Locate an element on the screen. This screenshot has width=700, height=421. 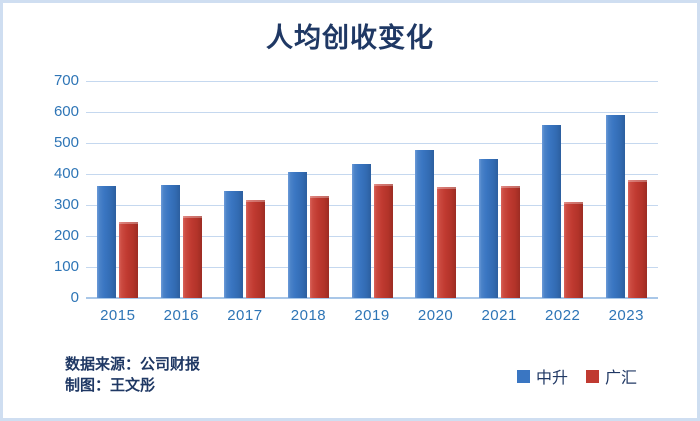
y-tick-label: 400 is located at coordinates (66, 173).